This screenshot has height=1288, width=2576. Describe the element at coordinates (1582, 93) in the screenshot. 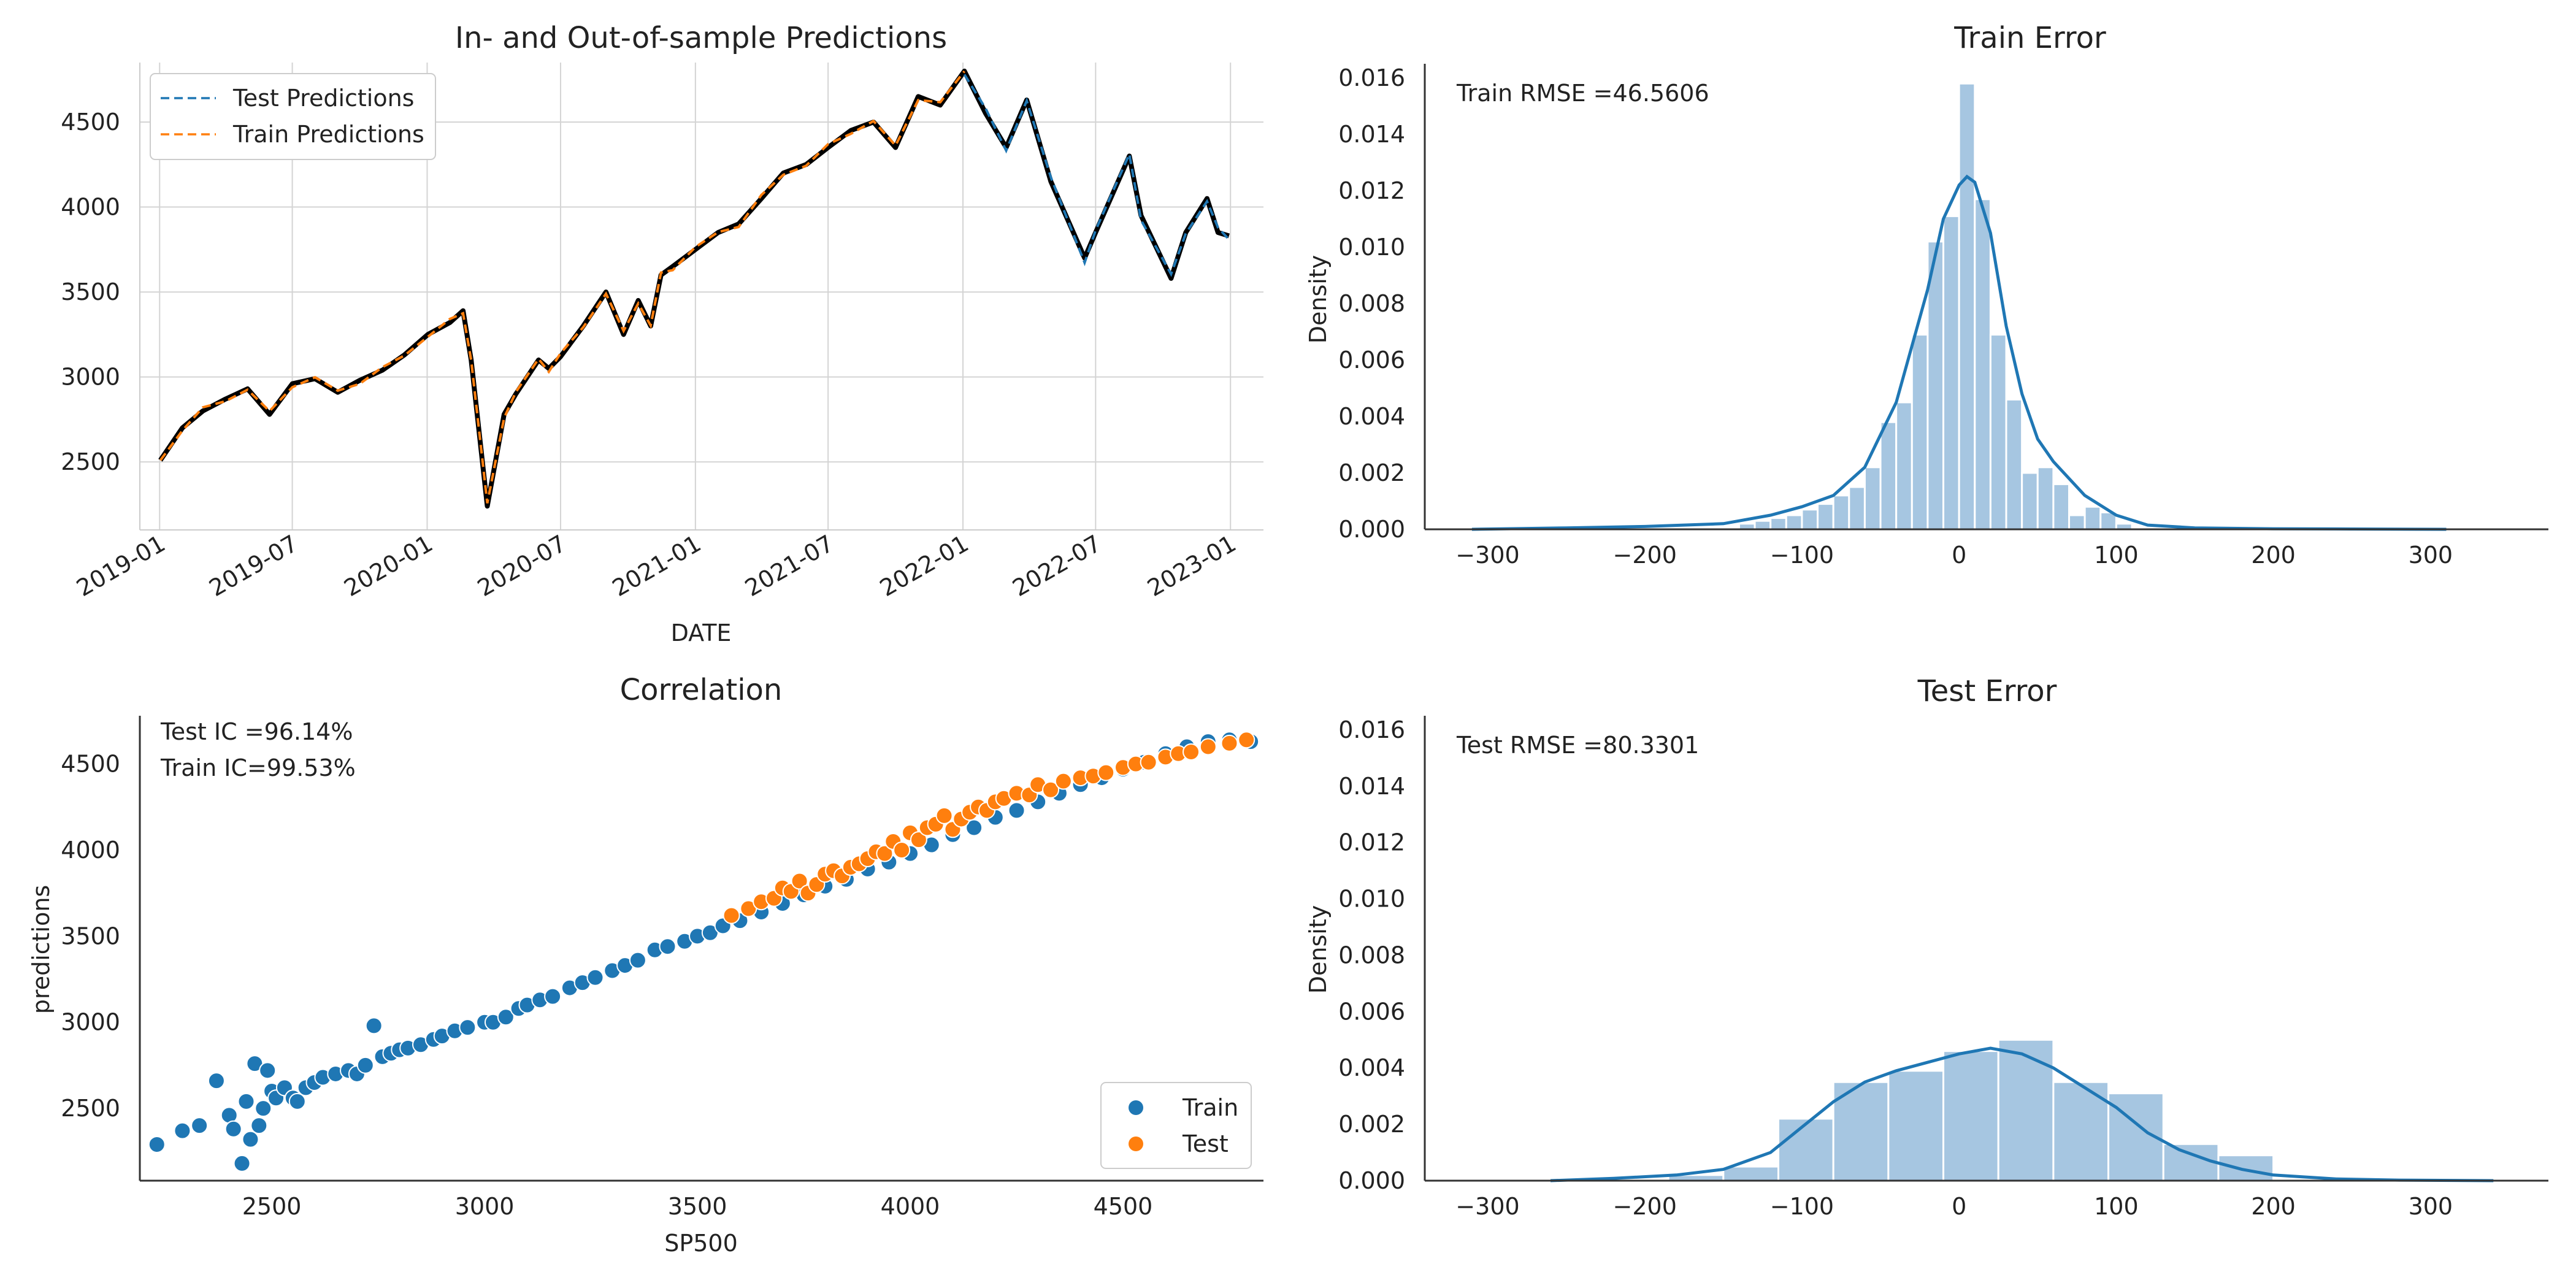

I see `train-rmse-annotation: Train RMSE =46.5606` at that location.